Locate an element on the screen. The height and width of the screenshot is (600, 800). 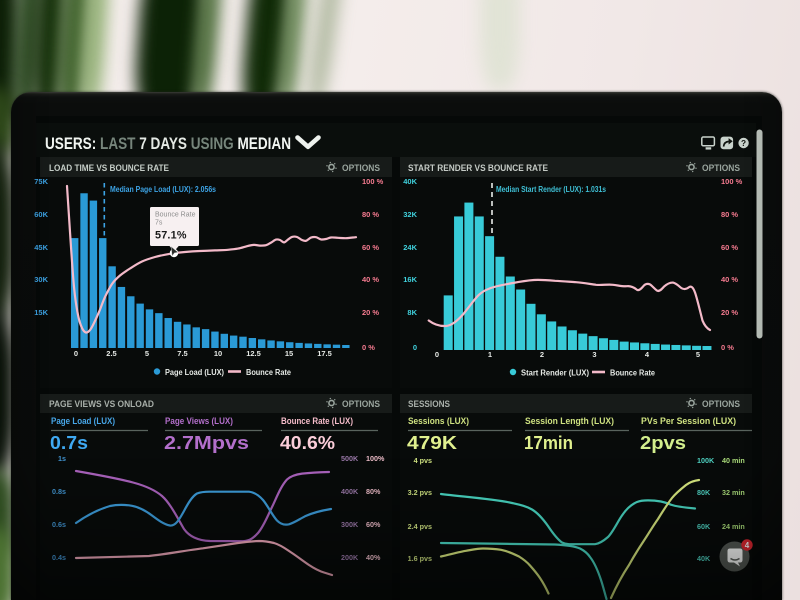
svg-text: 2.7Mpvs is located at coordinates (206, 443).